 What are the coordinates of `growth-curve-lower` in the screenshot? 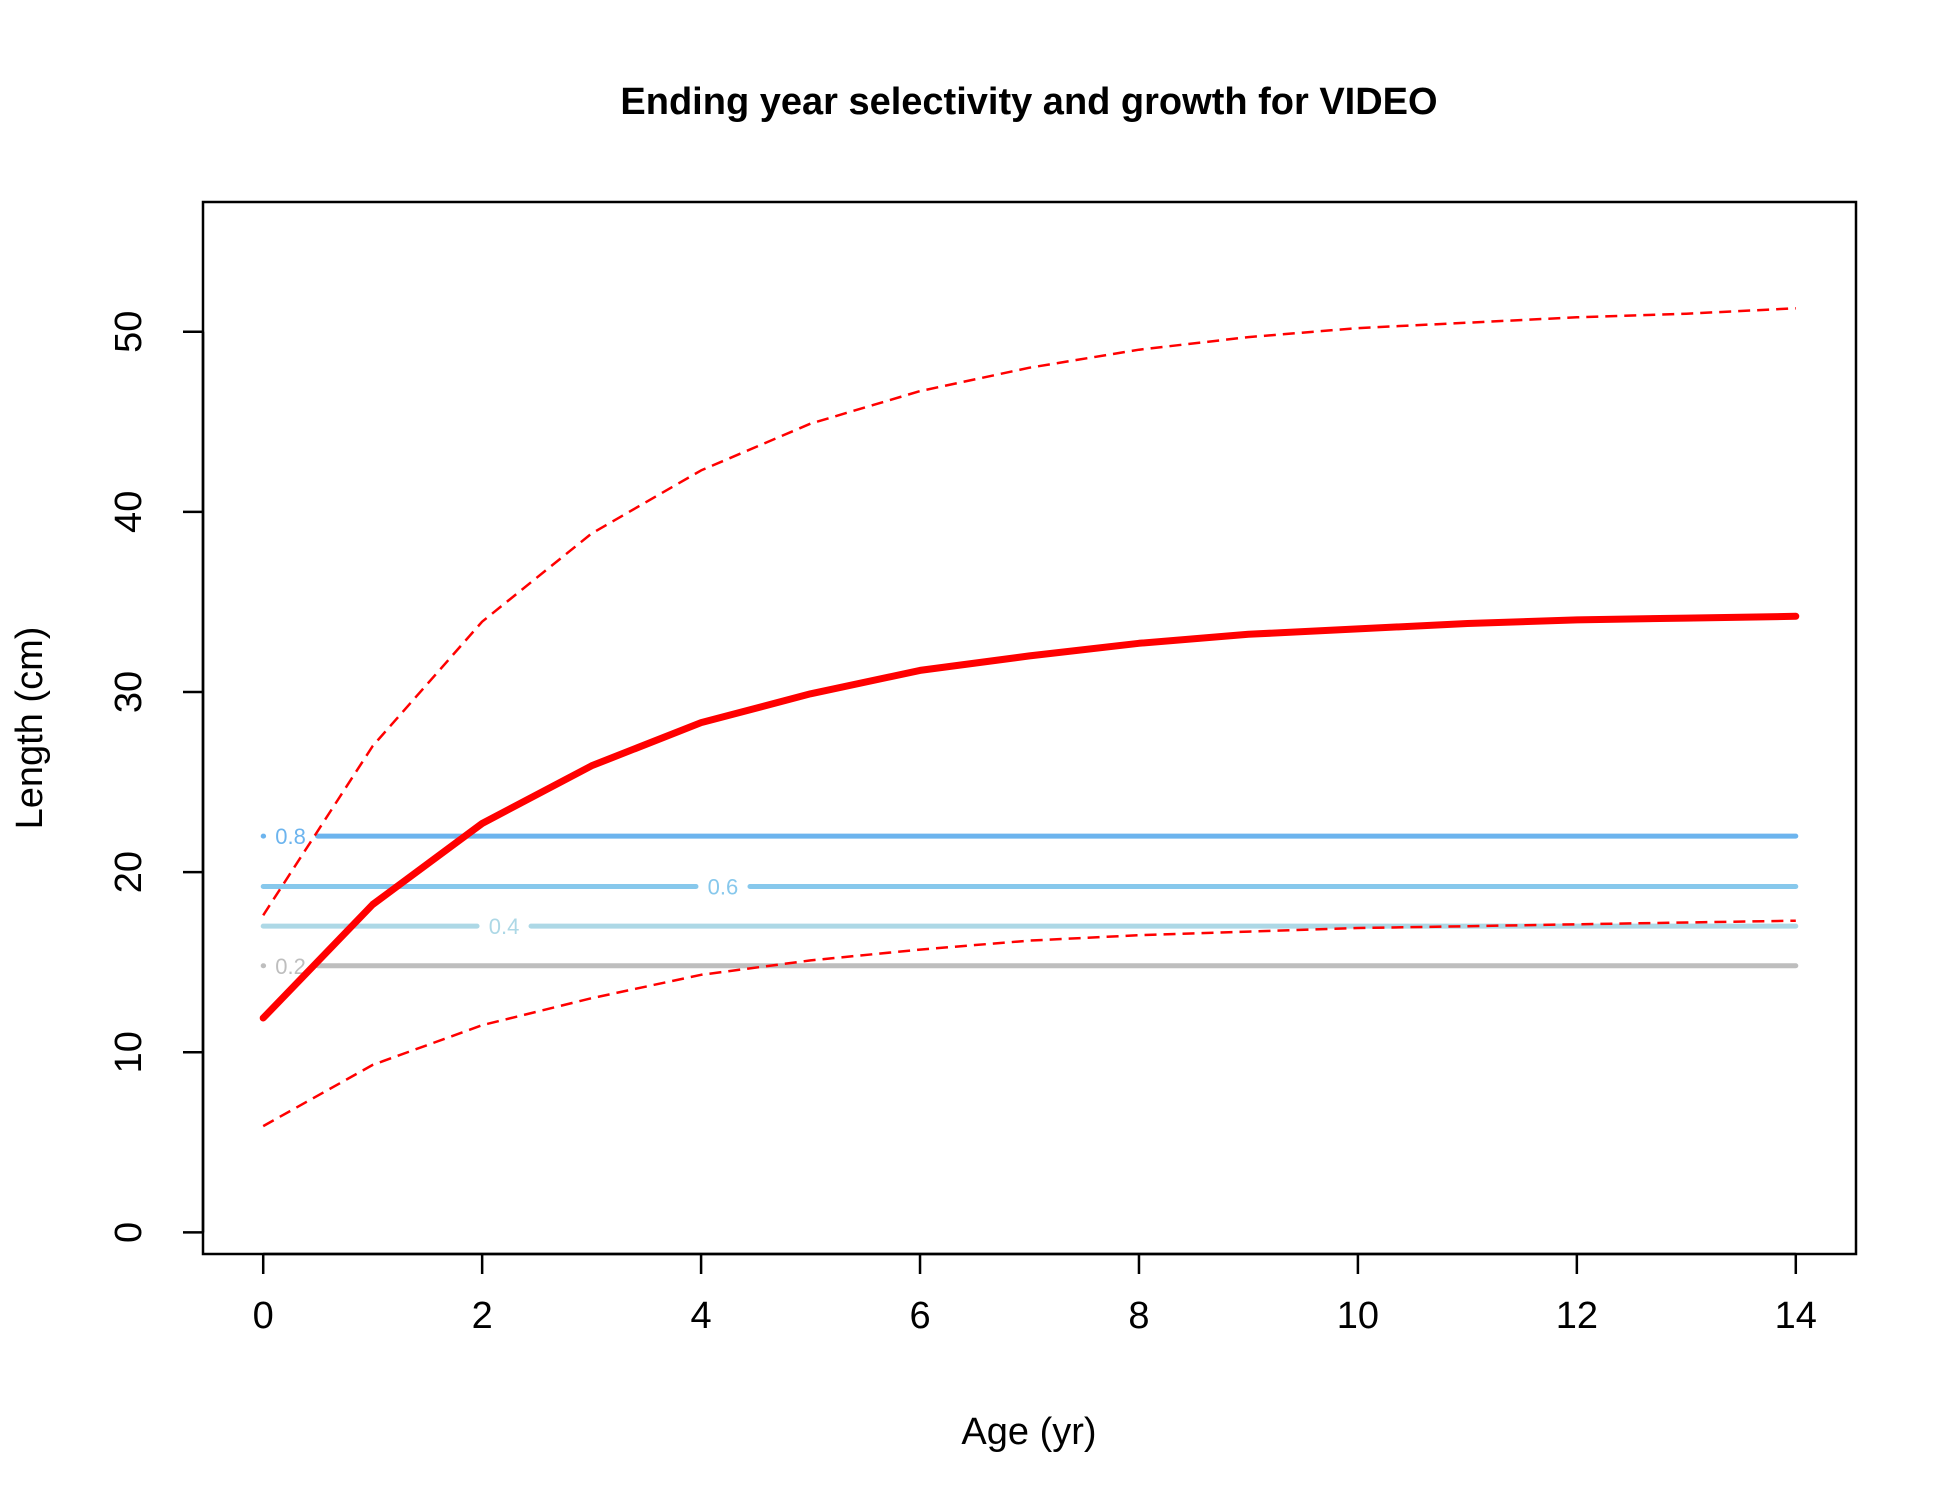 It's located at (1029, 1023).